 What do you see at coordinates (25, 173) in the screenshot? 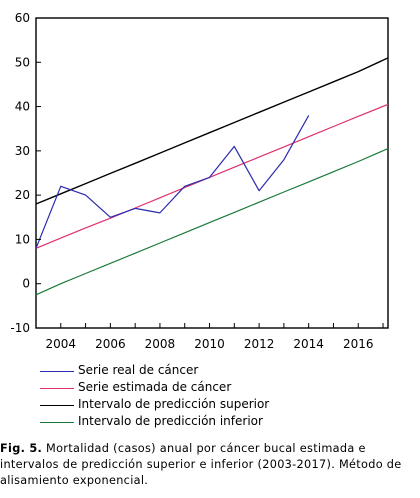
I see `y-axis: 60 50 40 30 20 10 0 -10` at bounding box center [25, 173].